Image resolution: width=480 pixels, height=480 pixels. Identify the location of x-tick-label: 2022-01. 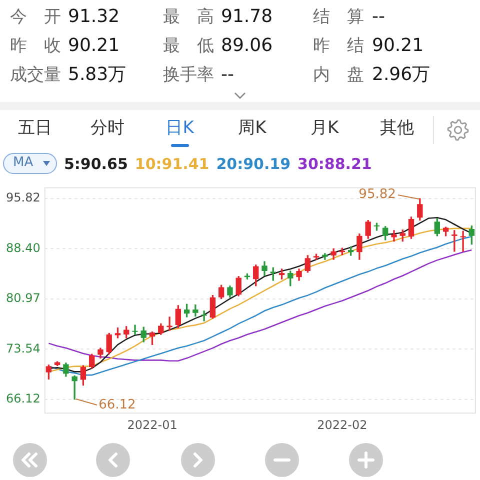
(152, 425).